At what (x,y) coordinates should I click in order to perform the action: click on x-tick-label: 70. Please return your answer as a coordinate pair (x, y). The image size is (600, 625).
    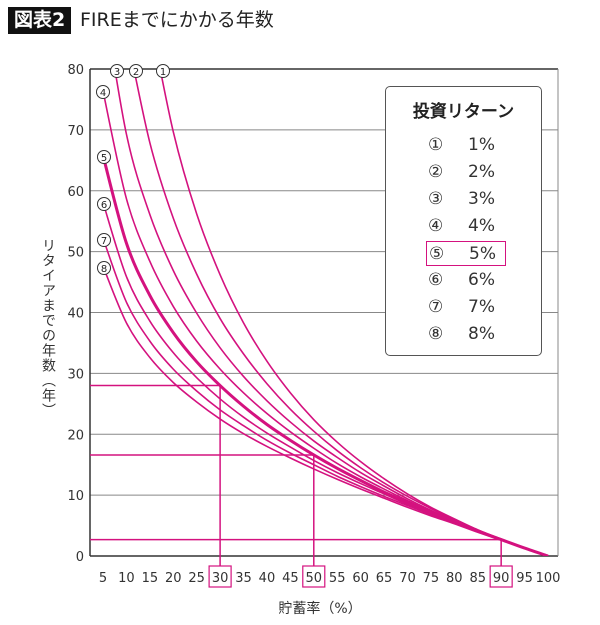
    Looking at the image, I should click on (407, 578).